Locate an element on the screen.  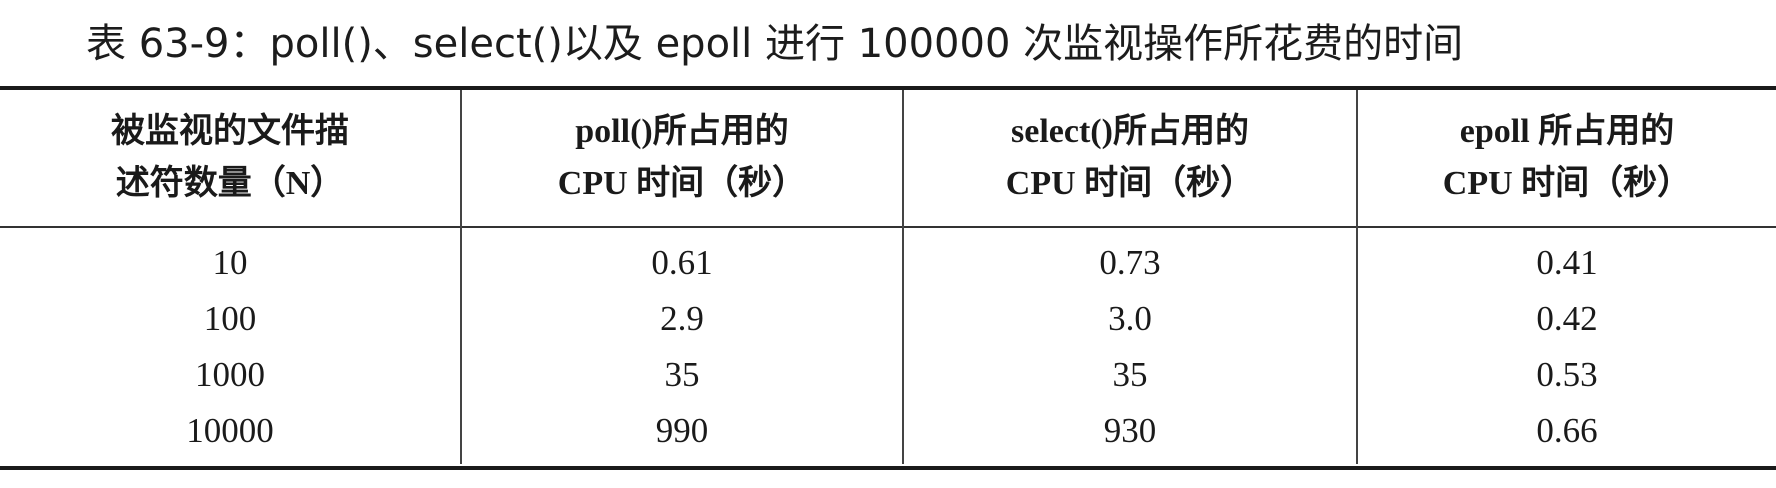
header-poll-cpu-line1: poll()所占用的 is located at coordinates (682, 131).